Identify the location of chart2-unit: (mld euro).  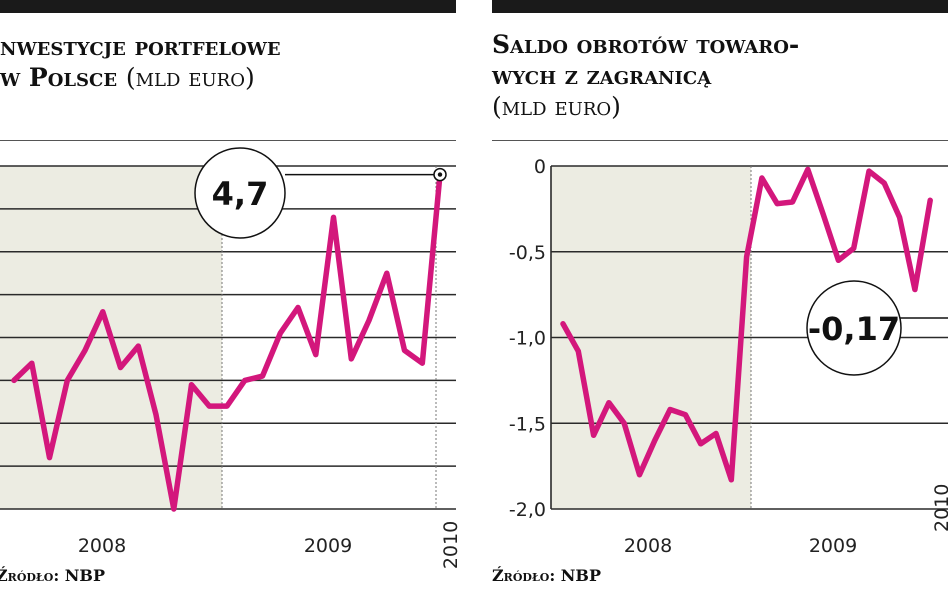
(556, 106).